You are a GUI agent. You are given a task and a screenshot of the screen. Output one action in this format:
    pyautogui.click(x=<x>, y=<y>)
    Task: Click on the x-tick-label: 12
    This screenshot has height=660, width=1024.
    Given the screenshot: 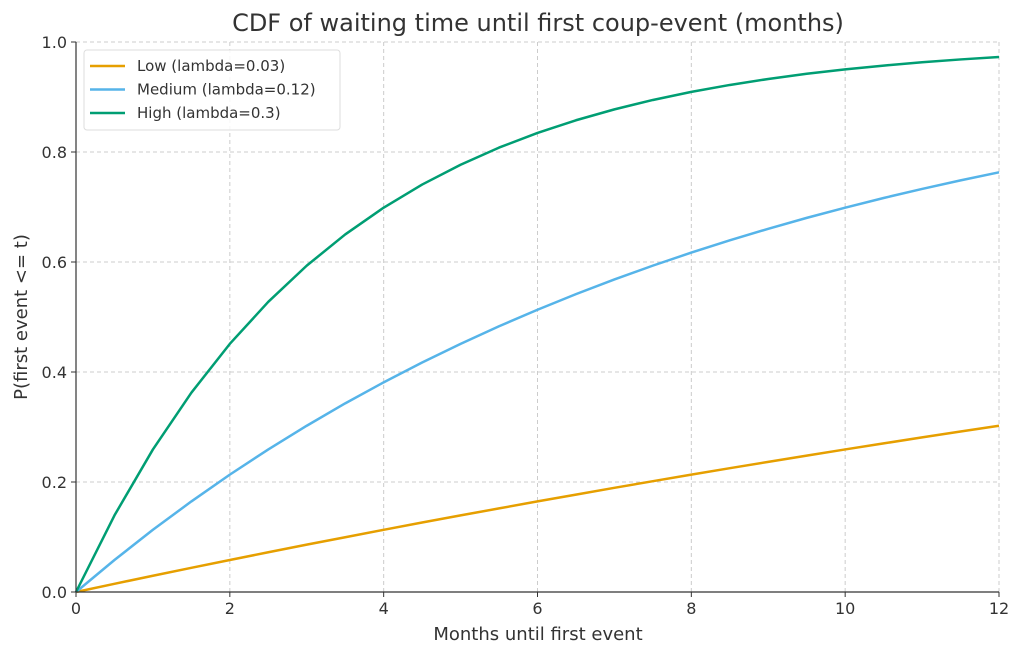 What is the action you would take?
    pyautogui.click(x=999, y=608)
    